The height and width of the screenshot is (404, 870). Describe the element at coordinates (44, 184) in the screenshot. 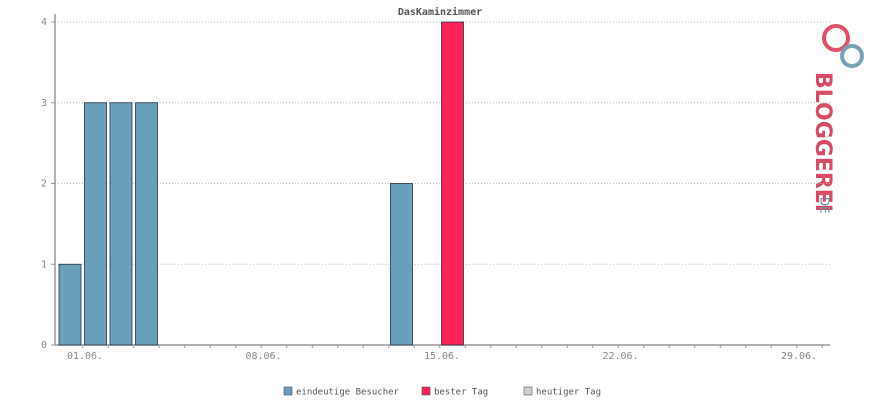

I see `y-tick-label: 2` at that location.